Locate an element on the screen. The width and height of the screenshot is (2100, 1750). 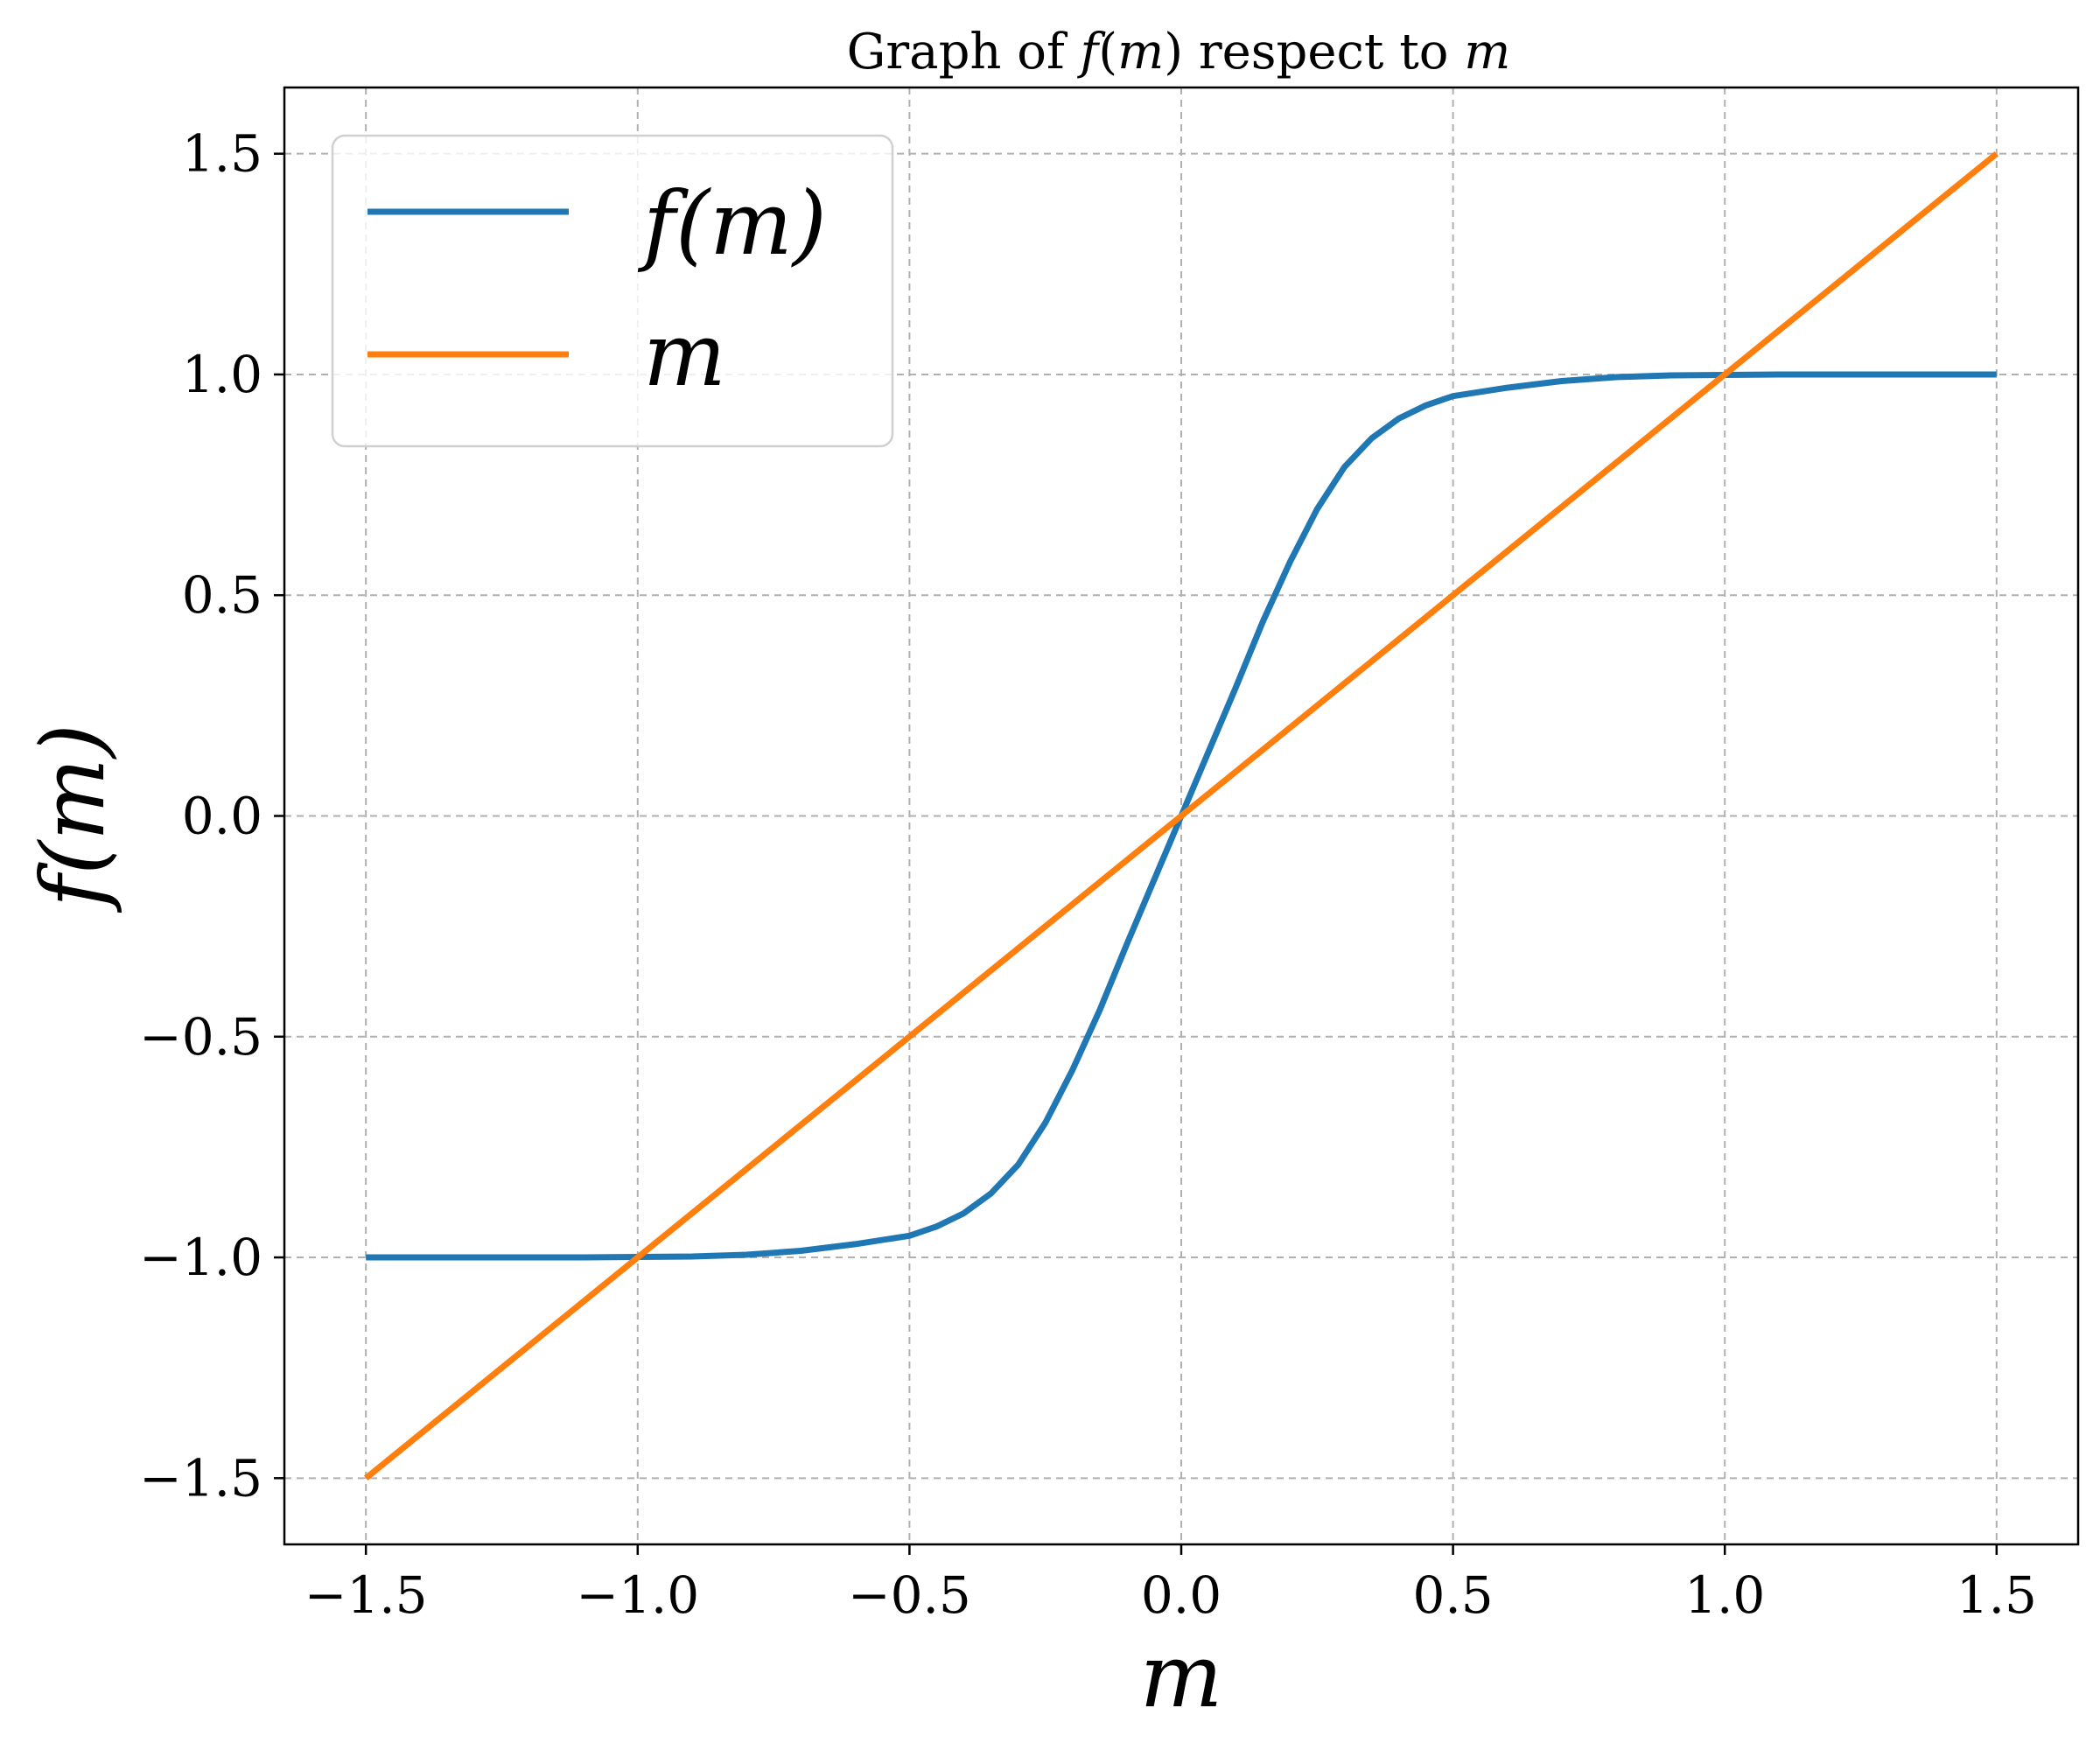
x-tick-label: −1.0 is located at coordinates (637, 1595).